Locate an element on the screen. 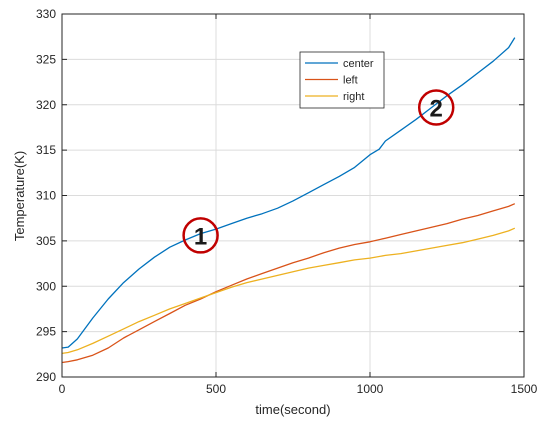  x-tick-label: 1000 is located at coordinates (370, 389).